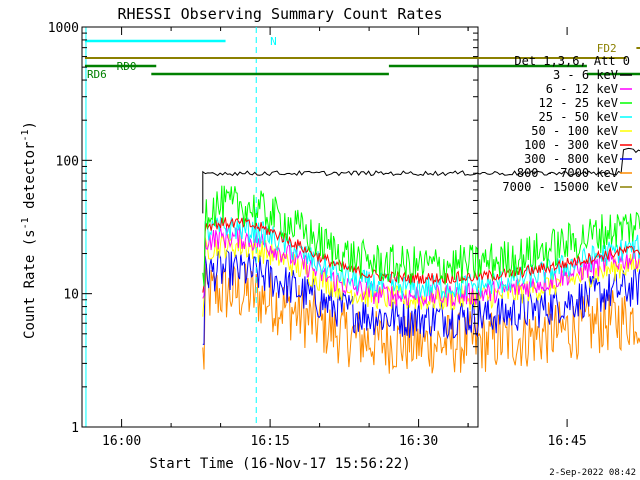 The height and width of the screenshot is (480, 640). Describe the element at coordinates (25, 135) in the screenshot. I see `y-axis-label-sup2: -1` at that location.